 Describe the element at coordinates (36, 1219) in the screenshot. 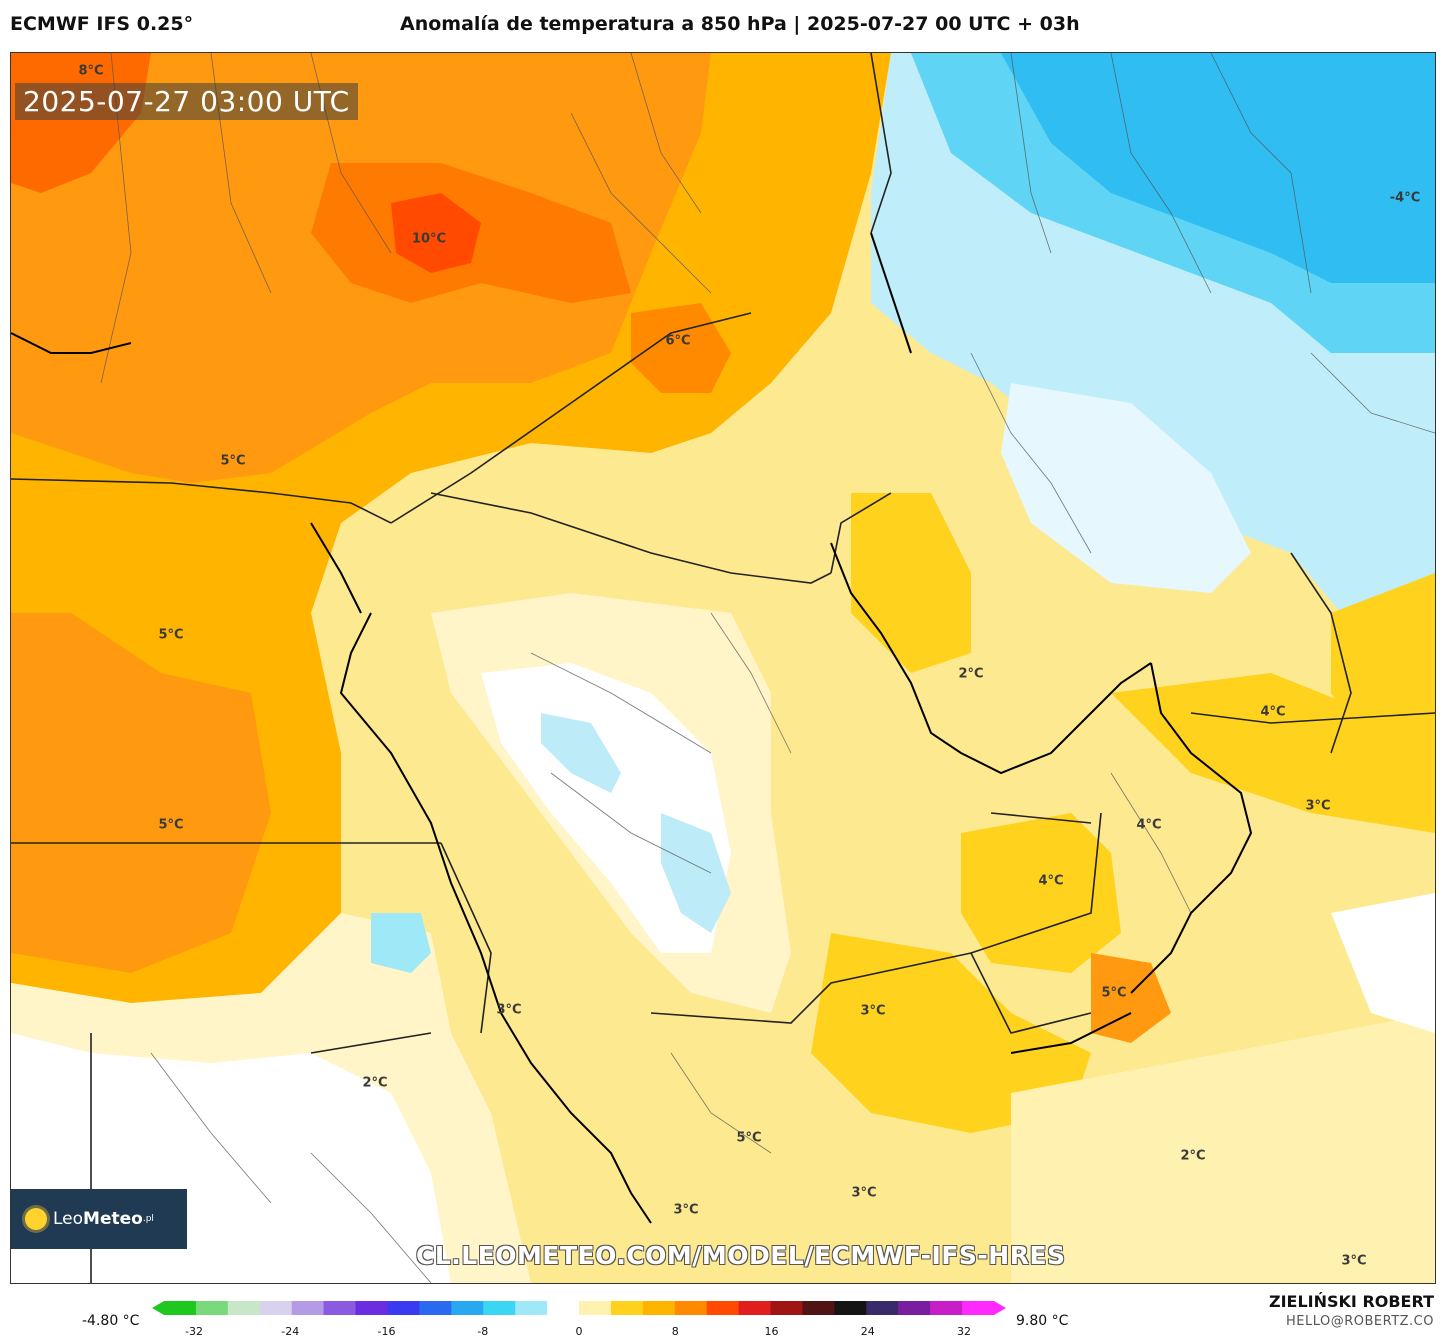

I see `sun-icon` at that location.